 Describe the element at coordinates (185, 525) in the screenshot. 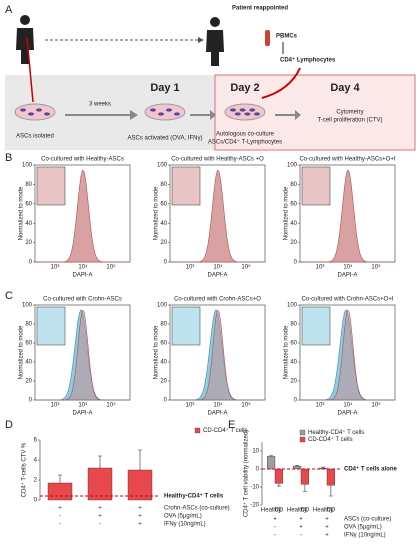

I see `label: IFNγ (10ng/mL)` at that location.